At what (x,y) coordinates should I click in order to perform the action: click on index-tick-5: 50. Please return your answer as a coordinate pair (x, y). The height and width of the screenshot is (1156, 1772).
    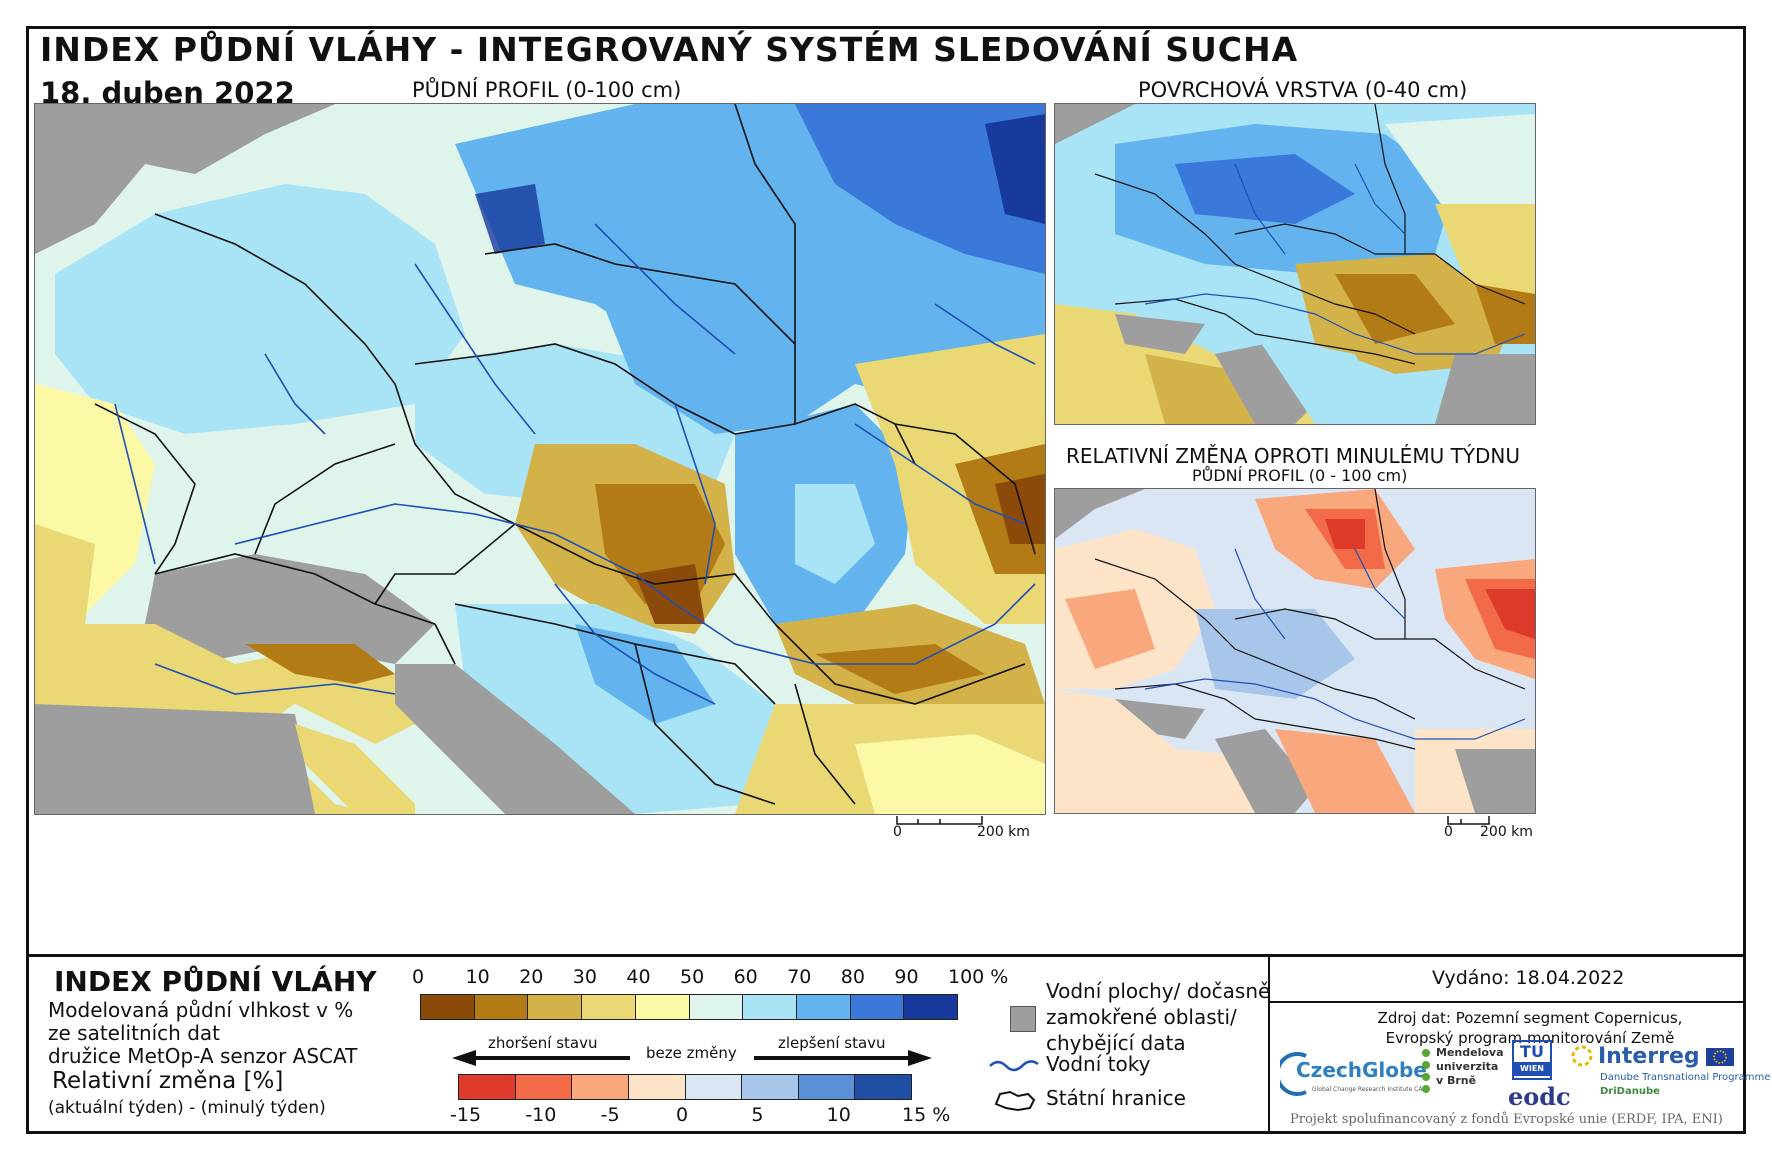
    Looking at the image, I should click on (692, 977).